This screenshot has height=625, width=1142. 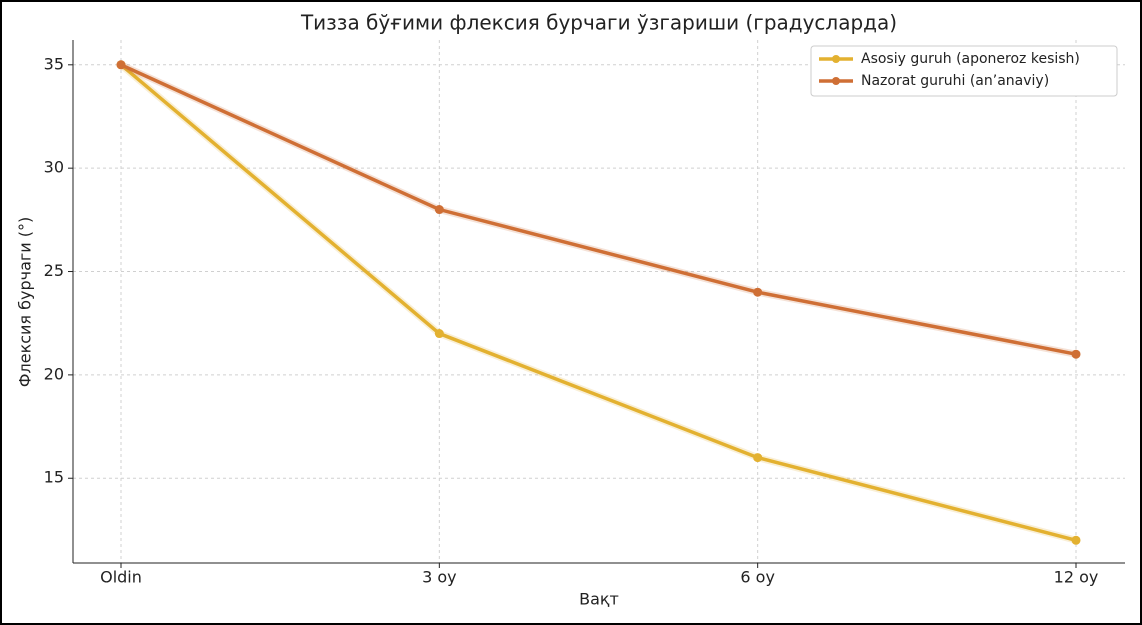 I want to click on y-tick-label: 35, so click(x=54, y=63).